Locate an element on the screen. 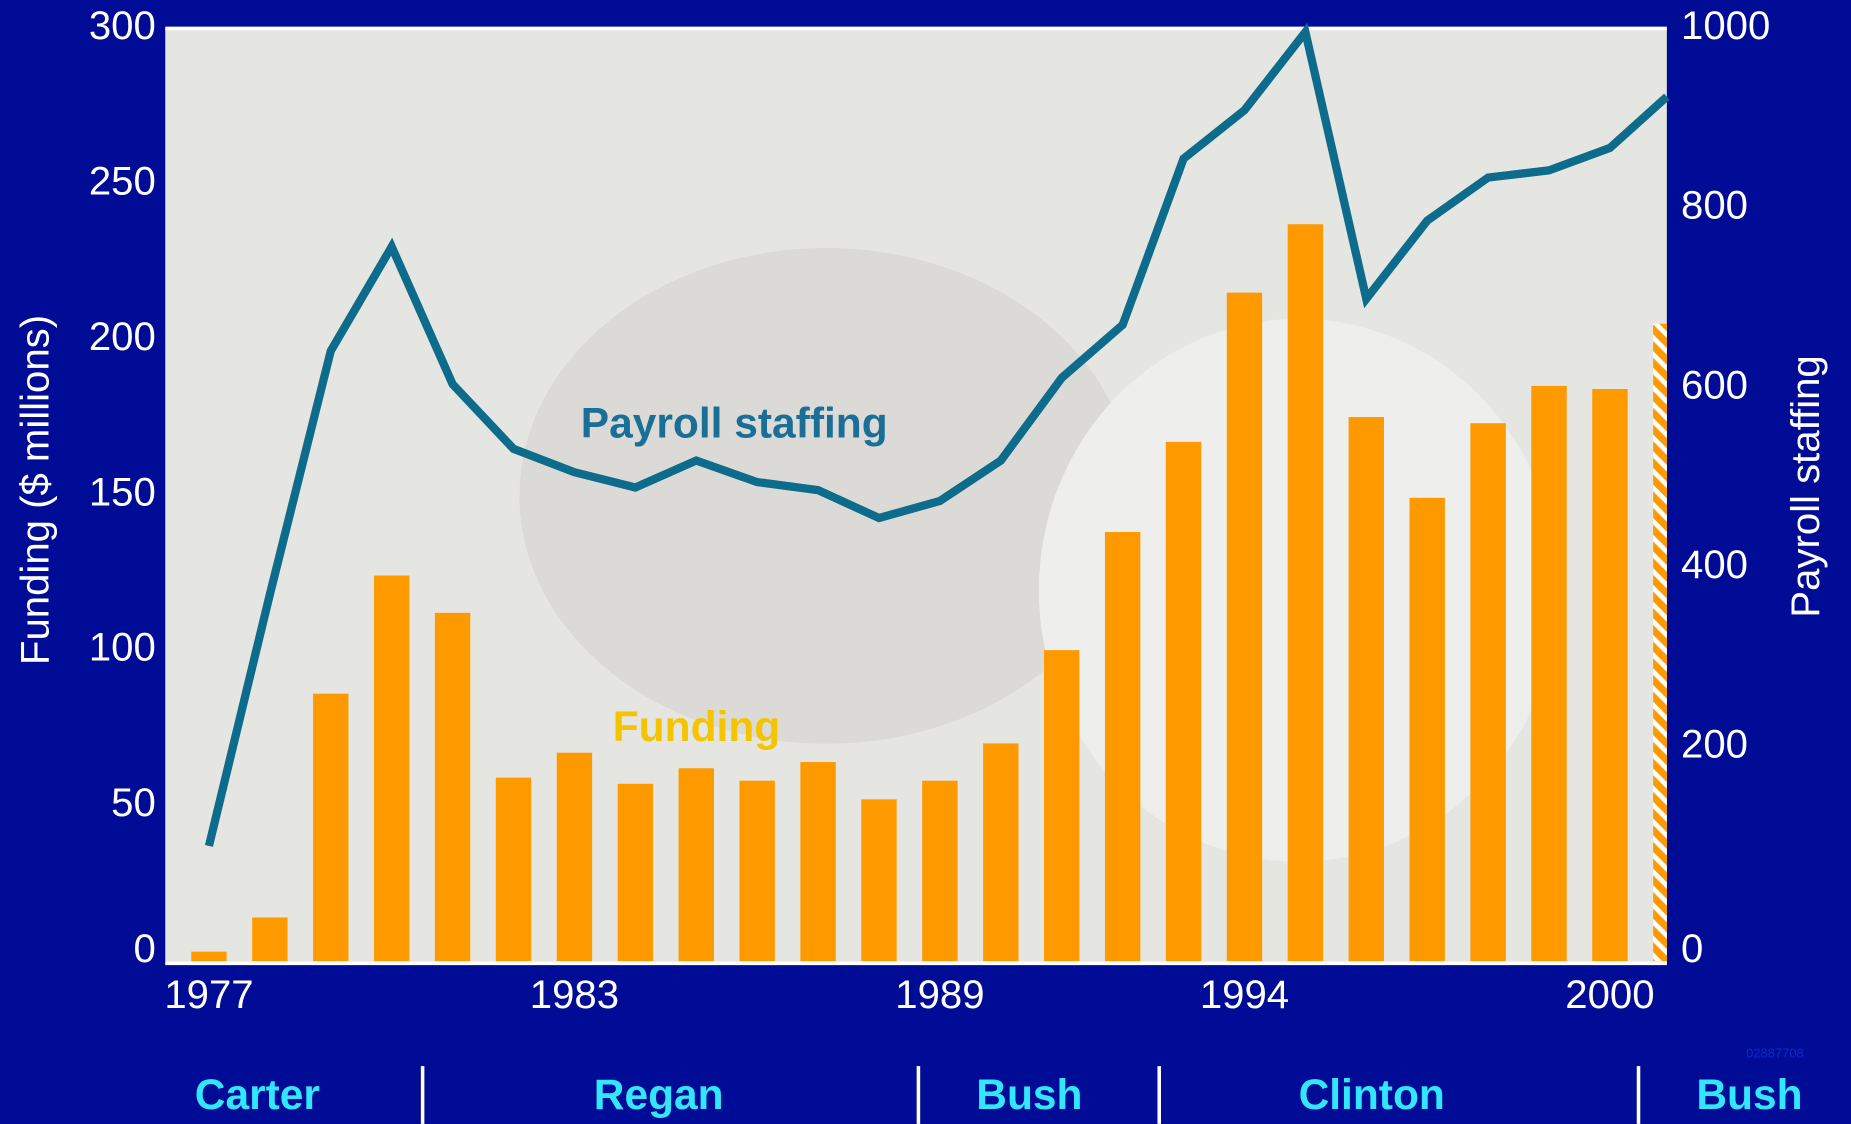 This screenshot has width=1851, height=1124. x-tick-label: 1977 is located at coordinates (208, 994).